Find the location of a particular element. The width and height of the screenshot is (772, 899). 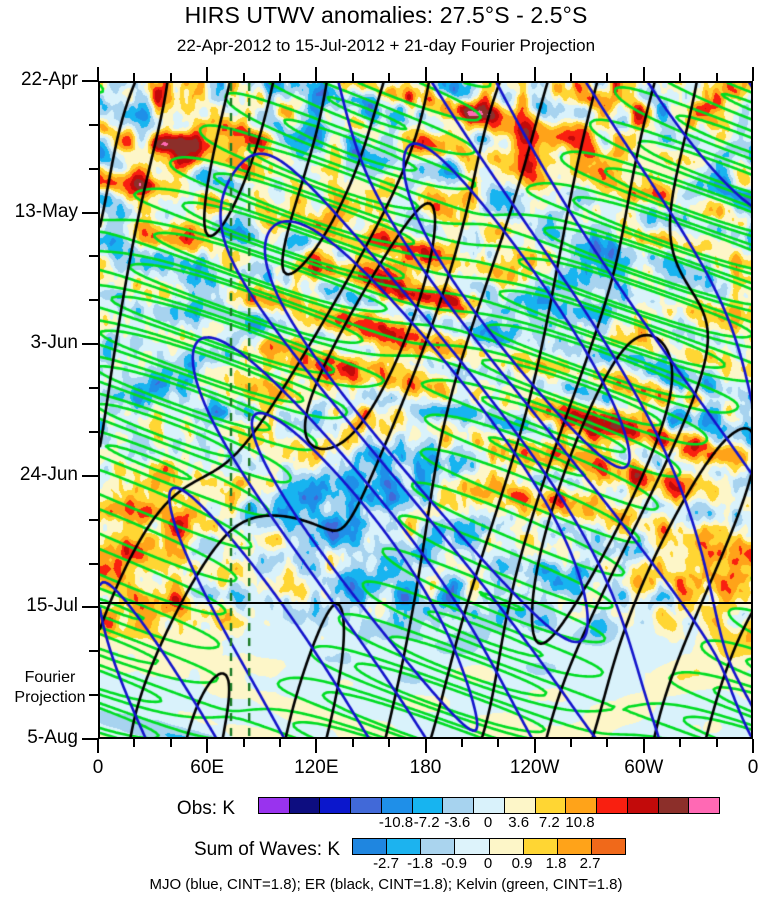

x-axis-label: 120W is located at coordinates (534, 767).